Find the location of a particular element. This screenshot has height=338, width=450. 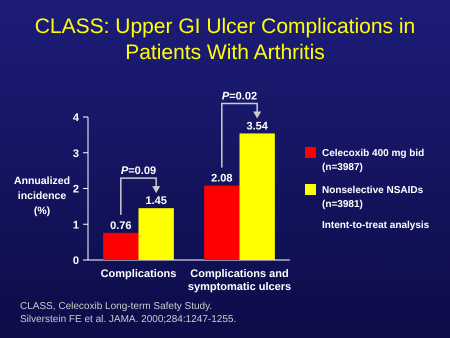

data-label: 2.08 is located at coordinates (222, 178).